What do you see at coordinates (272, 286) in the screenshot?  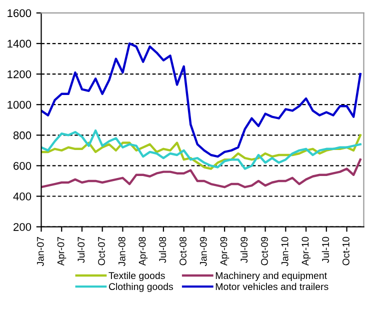 I see `legend-label: Motor vehicles and trailers` at bounding box center [272, 286].